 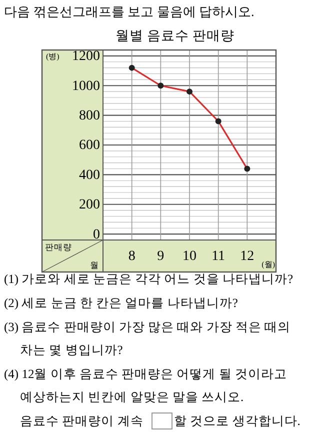 What do you see at coordinates (89, 175) in the screenshot?
I see `y-tick-label: 400` at bounding box center [89, 175].